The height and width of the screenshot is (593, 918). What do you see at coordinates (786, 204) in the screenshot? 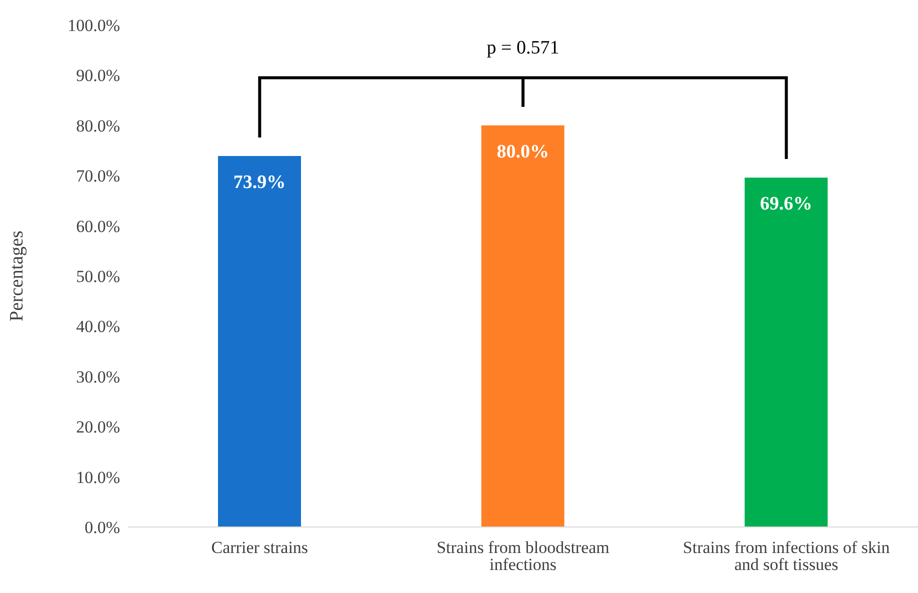
I see `data-label: 69.6%` at bounding box center [786, 204].